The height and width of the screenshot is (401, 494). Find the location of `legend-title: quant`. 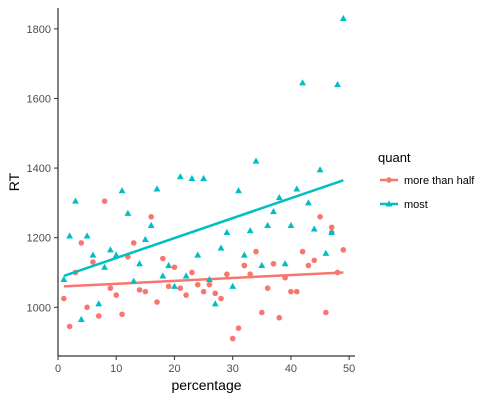

legend-title: quant is located at coordinates (394, 157).